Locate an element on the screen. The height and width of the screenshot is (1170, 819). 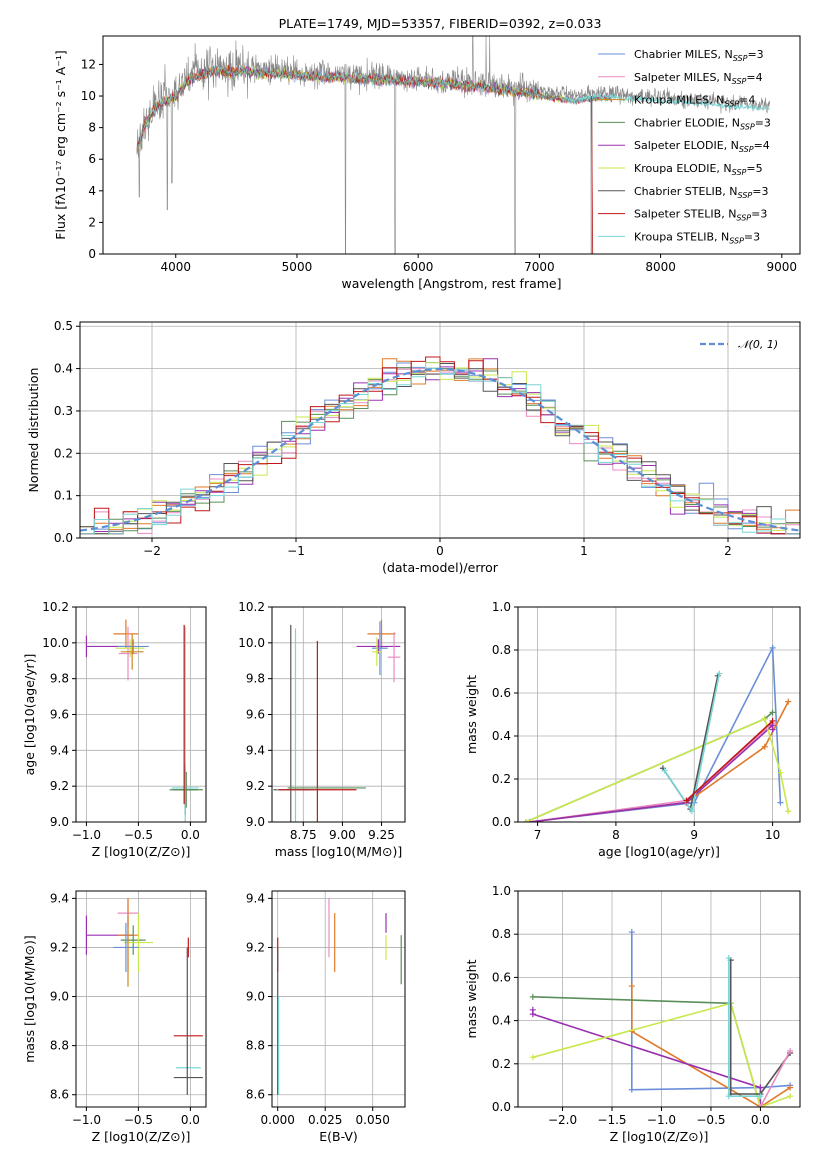
legend-suffix: =5 is located at coordinates (754, 168).